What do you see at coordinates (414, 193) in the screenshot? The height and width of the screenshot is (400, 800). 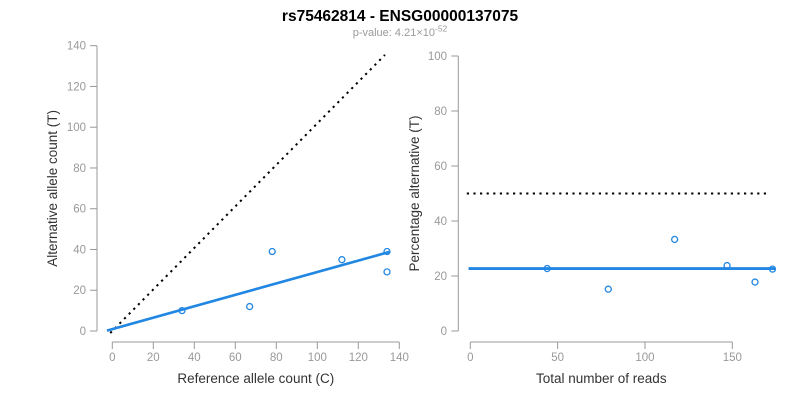 I see `right-y-axis-title: Percentage alternative (T)` at bounding box center [414, 193].